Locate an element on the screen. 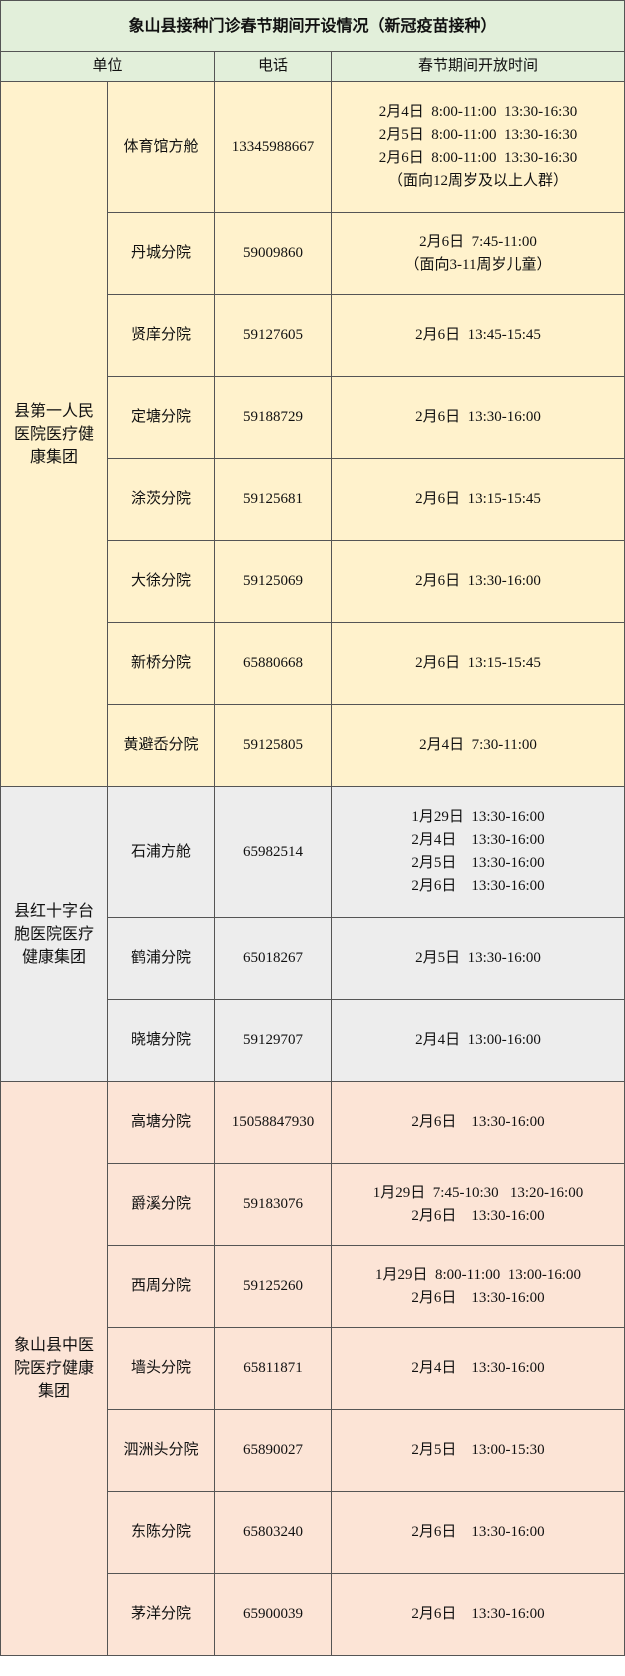 This screenshot has width=625, height=1676. phone: 59125260 is located at coordinates (273, 1286).